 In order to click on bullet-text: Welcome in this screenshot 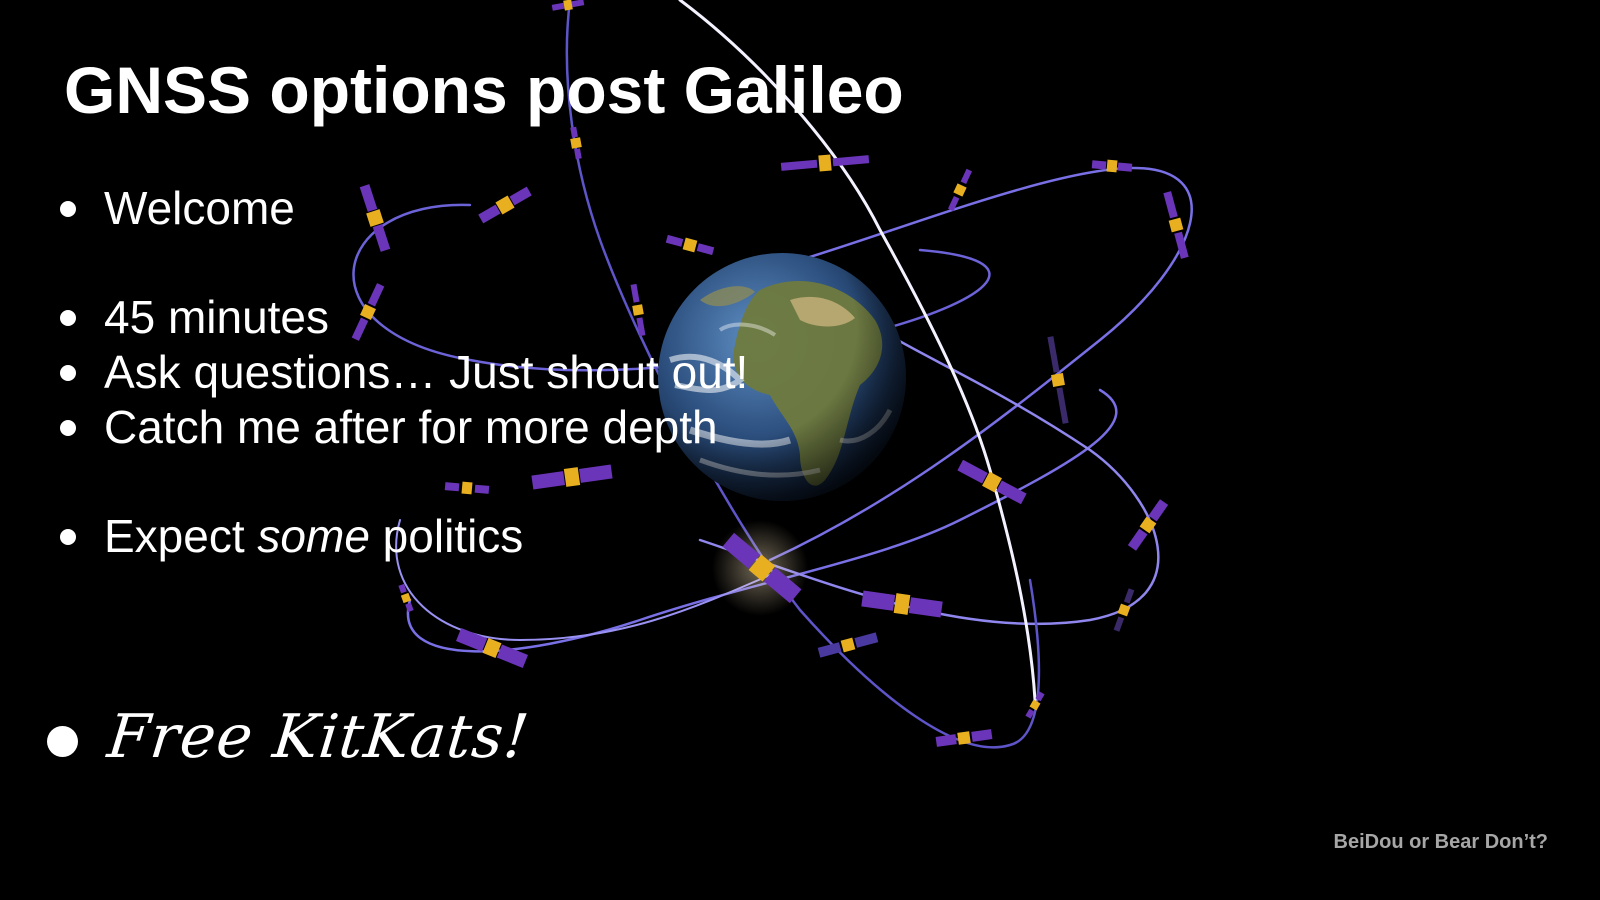, I will do `click(199, 208)`.